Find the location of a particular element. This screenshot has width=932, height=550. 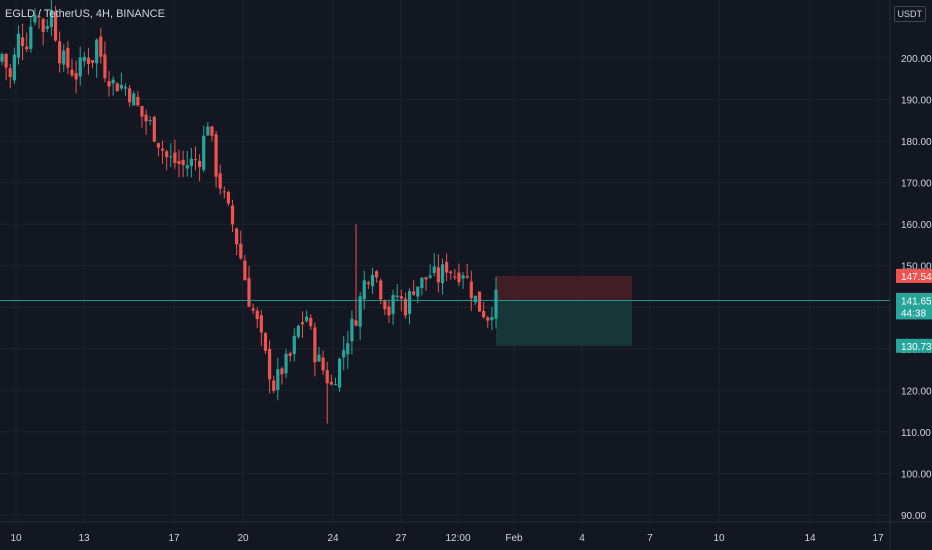

price-tag: 147.54 is located at coordinates (914, 275).